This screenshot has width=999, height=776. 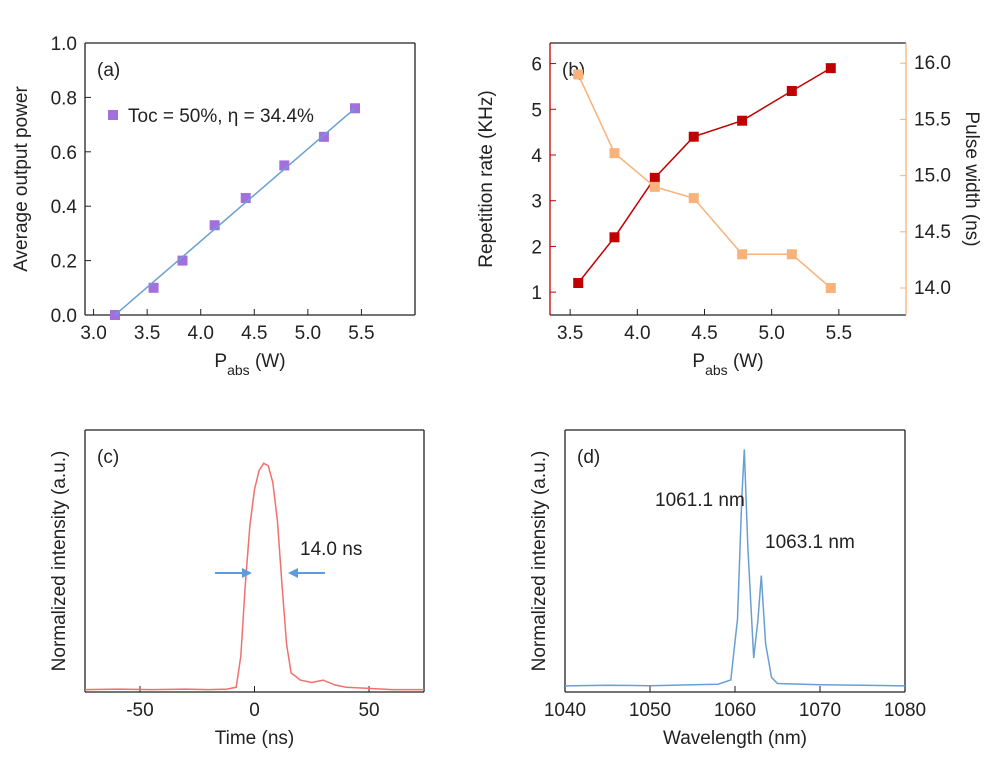 What do you see at coordinates (536, 247) in the screenshot?
I see `y-tick-label: 2` at bounding box center [536, 247].